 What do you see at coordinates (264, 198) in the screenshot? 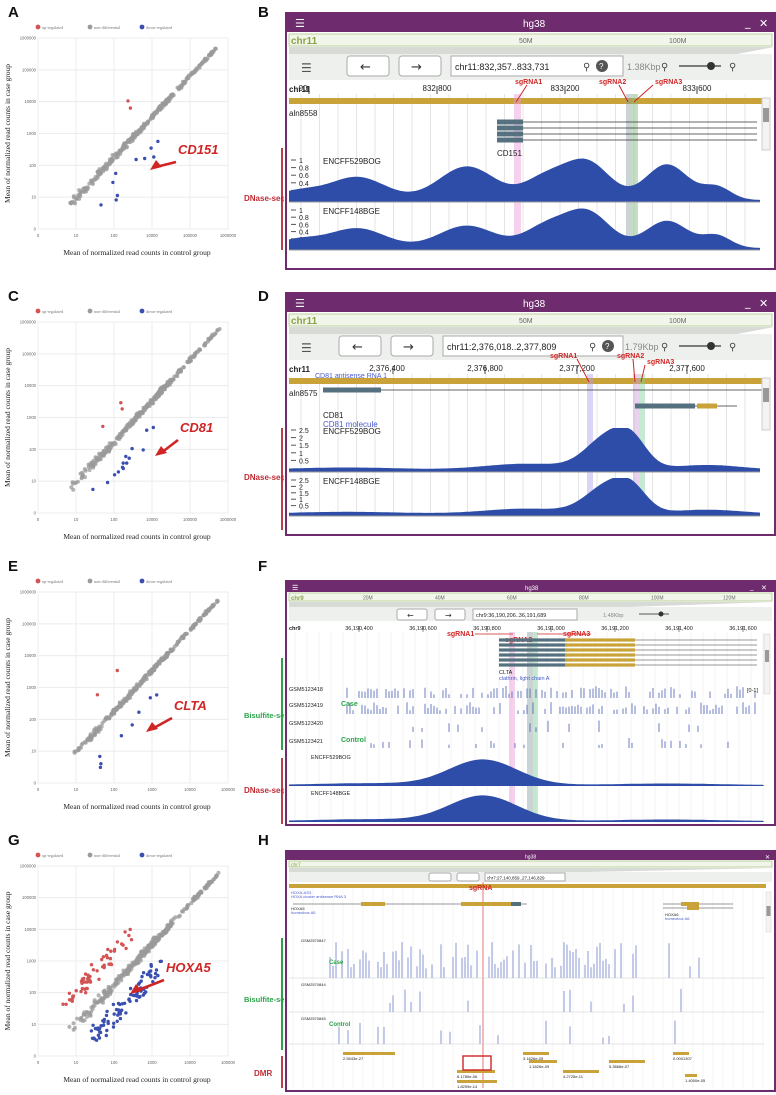
I see `dnase-label-b: DNase-seq` at bounding box center [264, 198].